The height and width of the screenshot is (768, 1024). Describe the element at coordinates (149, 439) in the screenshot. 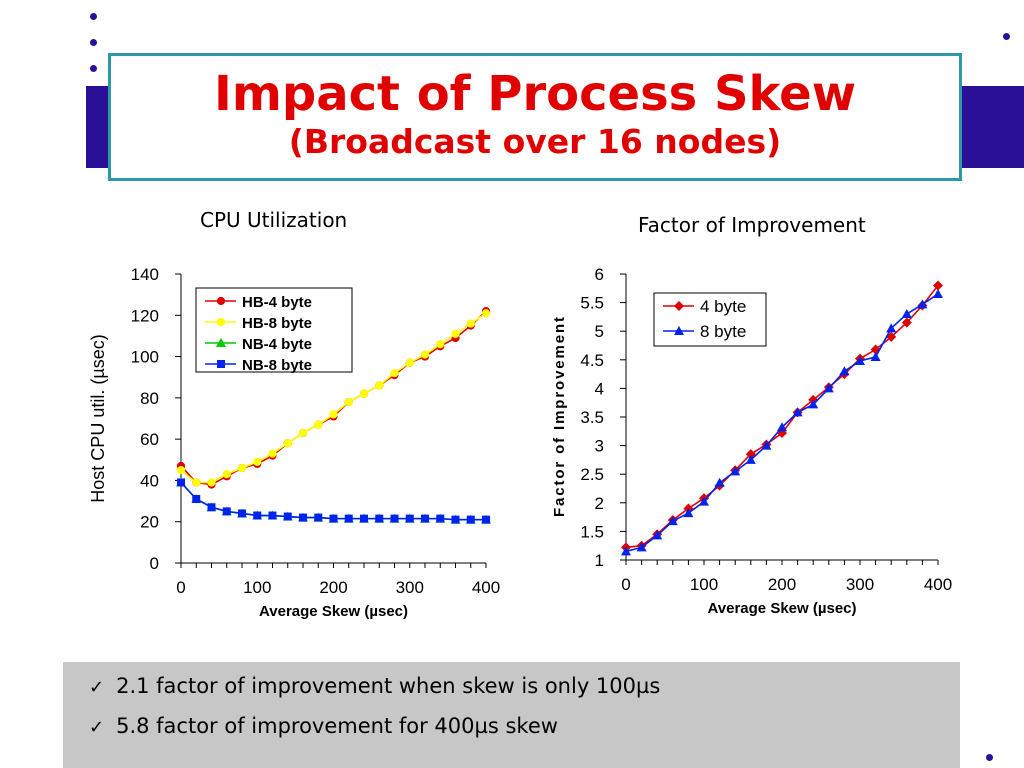

I see `y-tick-label: 60` at that location.